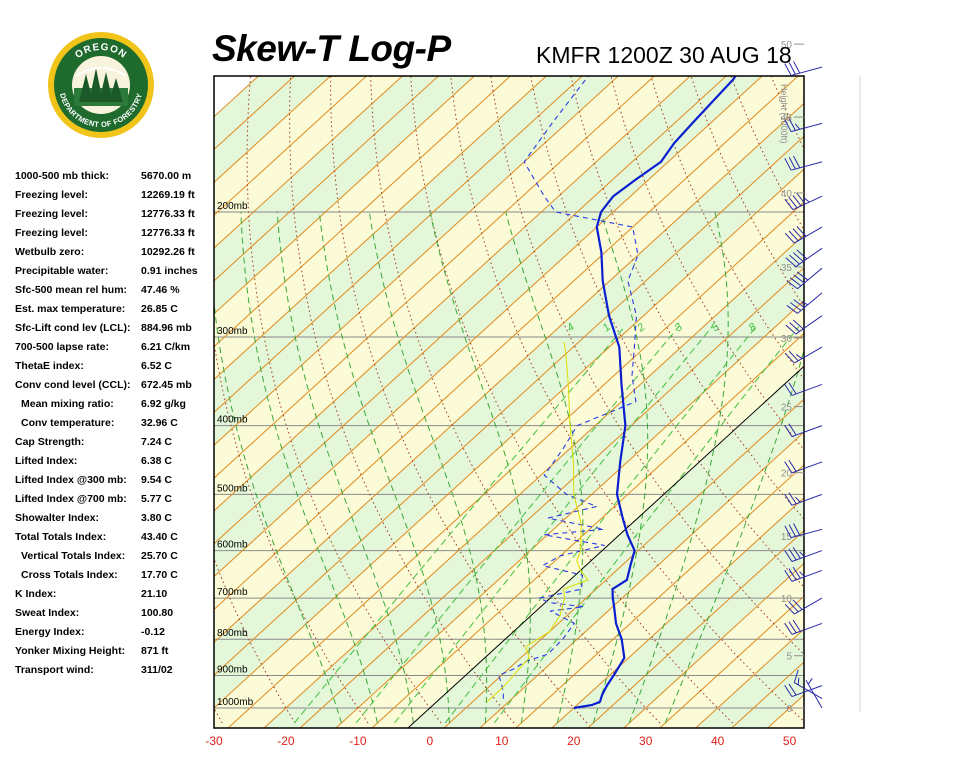 The height and width of the screenshot is (768, 960). I want to click on index-row: Est. max temperature: 26.85 C, so click(115, 312).